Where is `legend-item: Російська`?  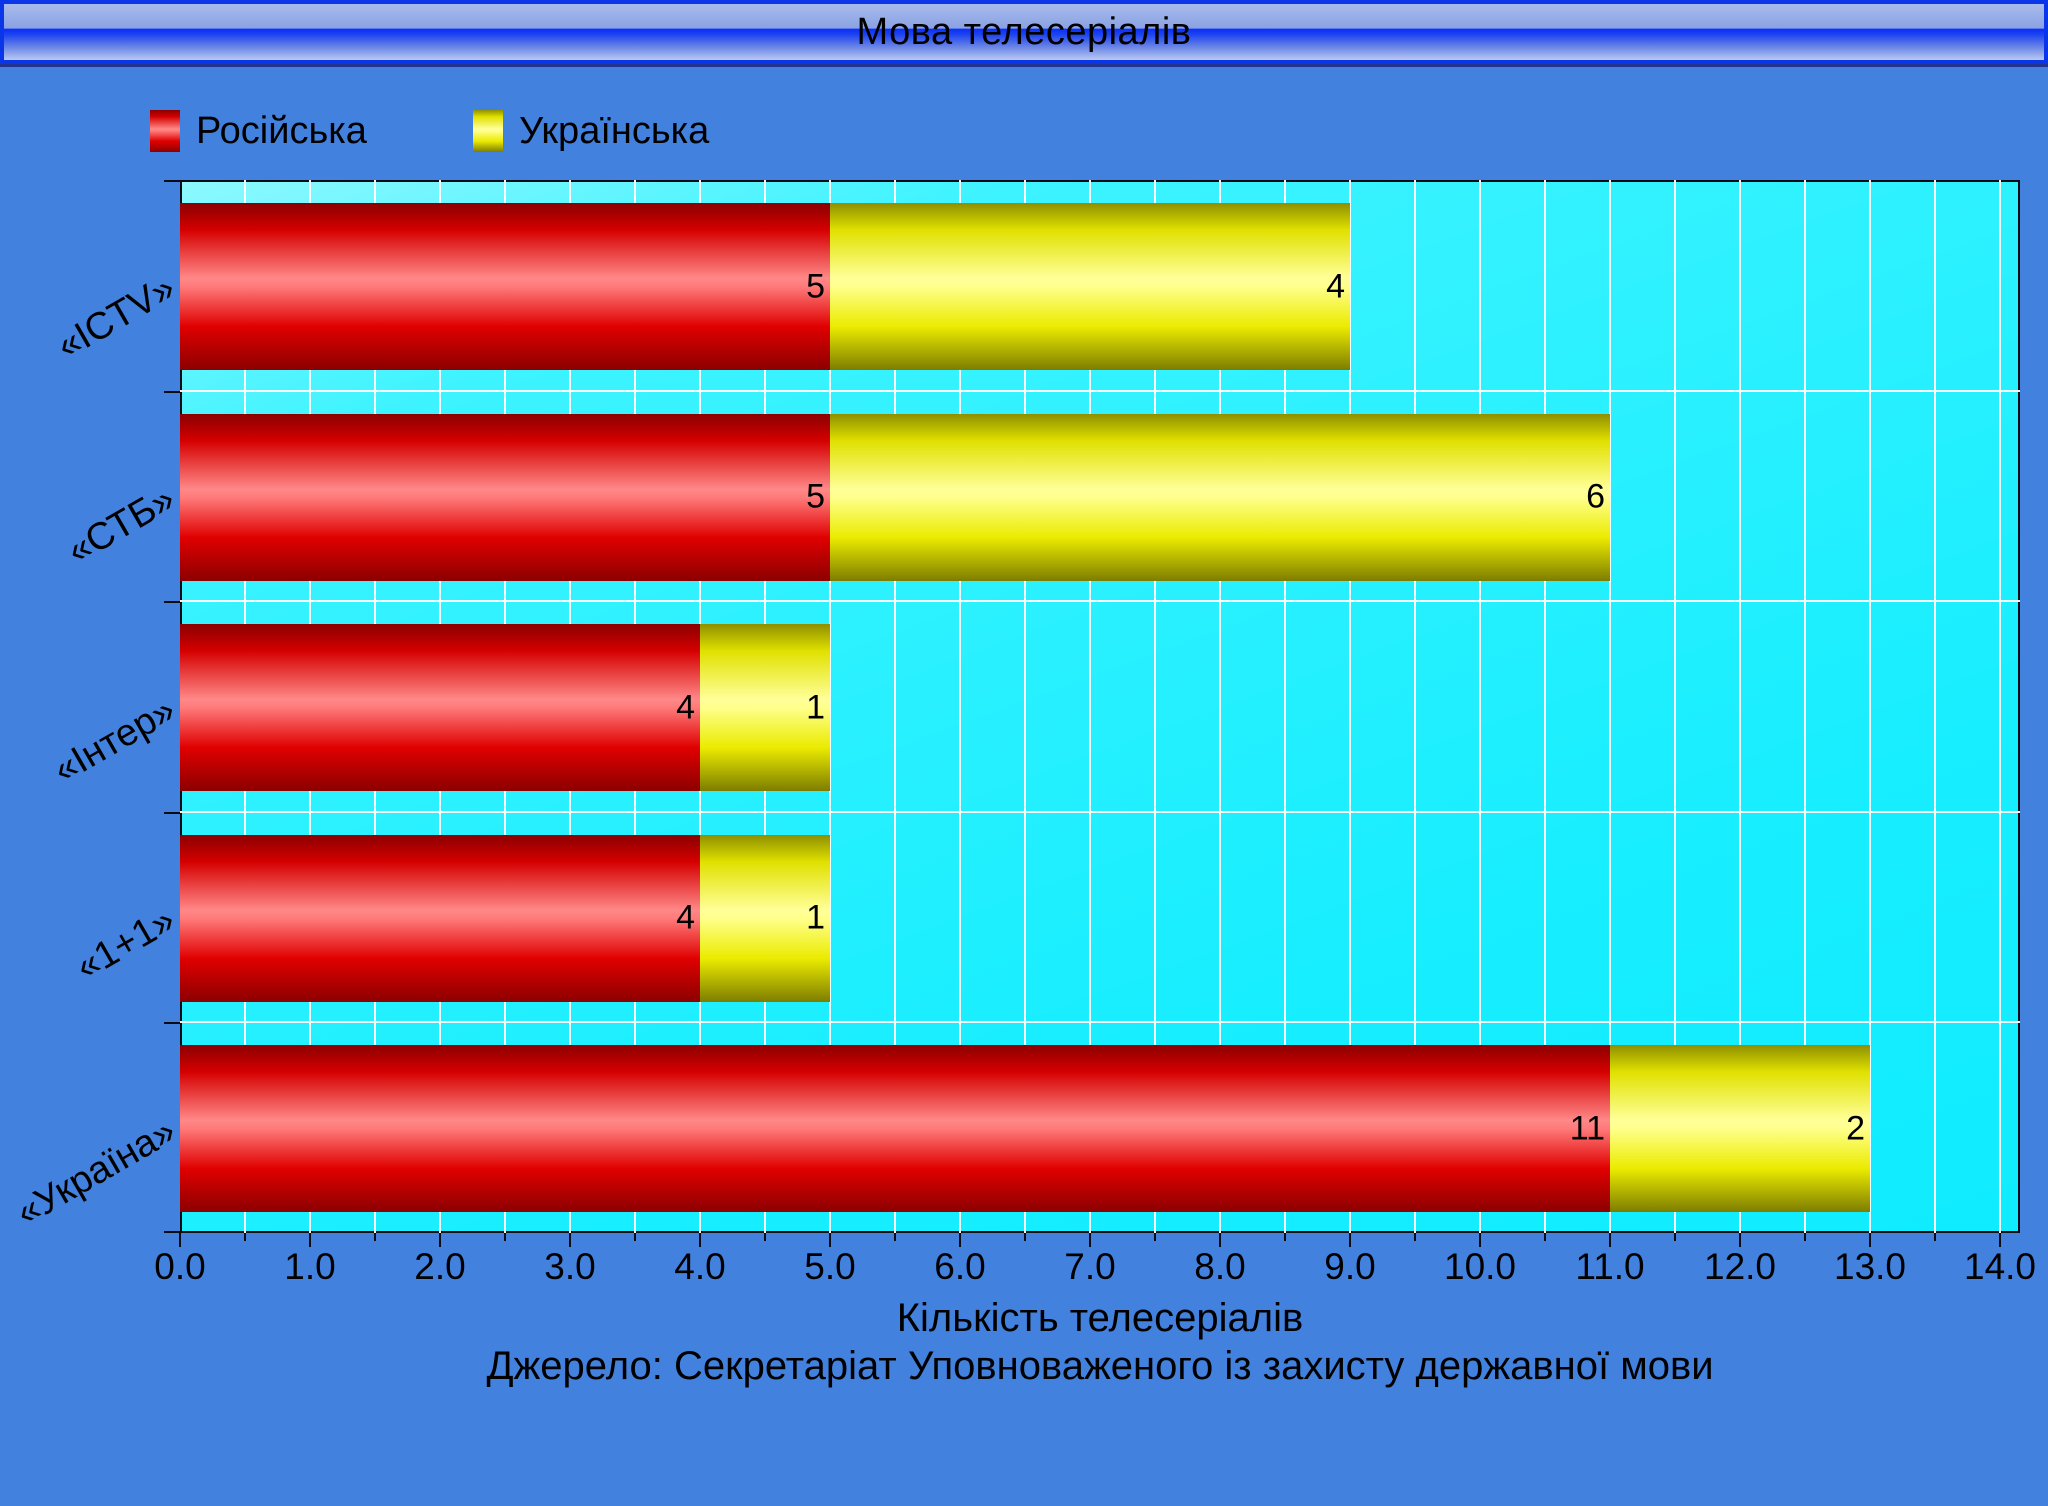
legend-item: Російська is located at coordinates (258, 131).